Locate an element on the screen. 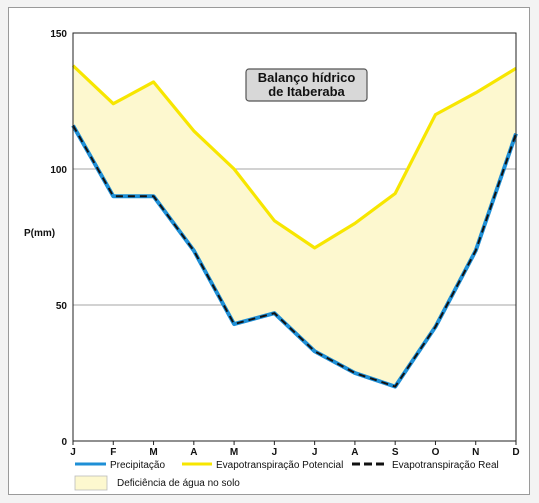  y-axis-label: P(mm) is located at coordinates (39, 233).